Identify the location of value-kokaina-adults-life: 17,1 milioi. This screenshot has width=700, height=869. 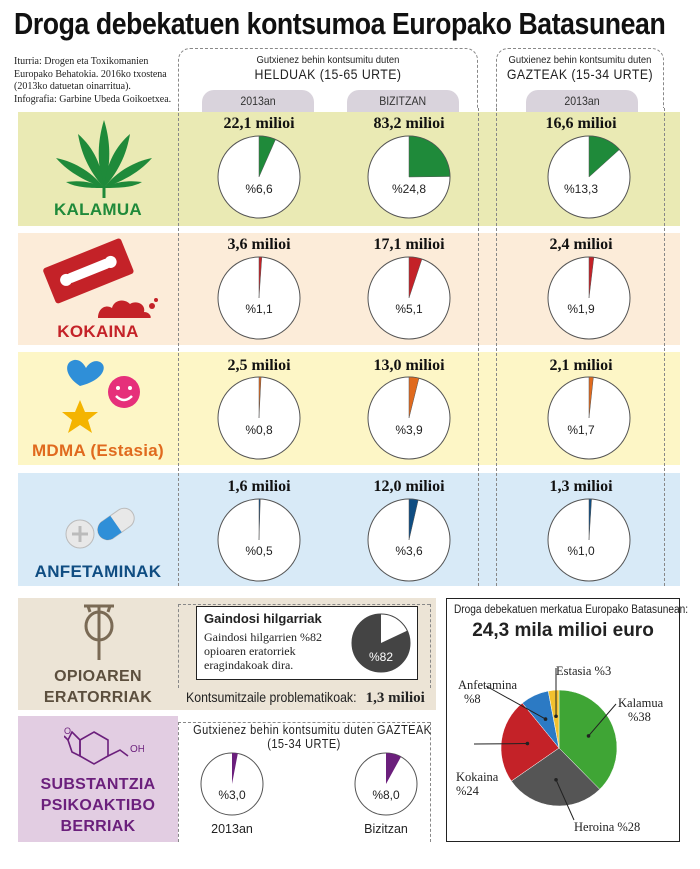
(409, 244).